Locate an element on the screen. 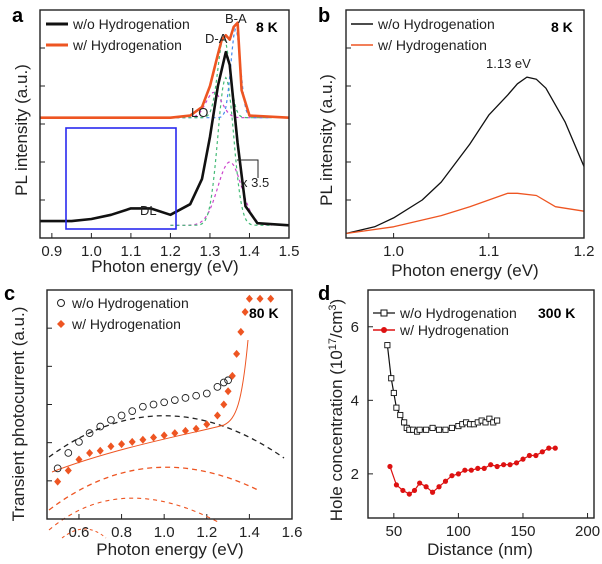 The image size is (602, 564). panel-d-ylabel-mid: /cm is located at coordinates (336, 324).